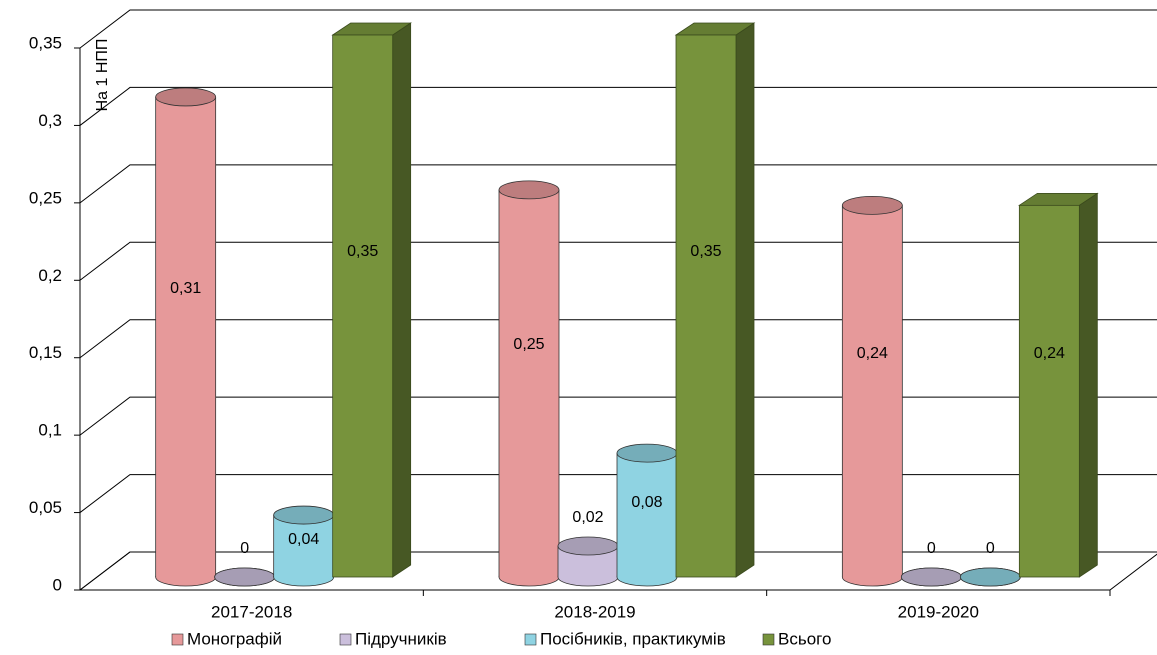 The image size is (1157, 655). Describe the element at coordinates (50, 430) in the screenshot. I see `y-tick-label: 0,1` at that location.